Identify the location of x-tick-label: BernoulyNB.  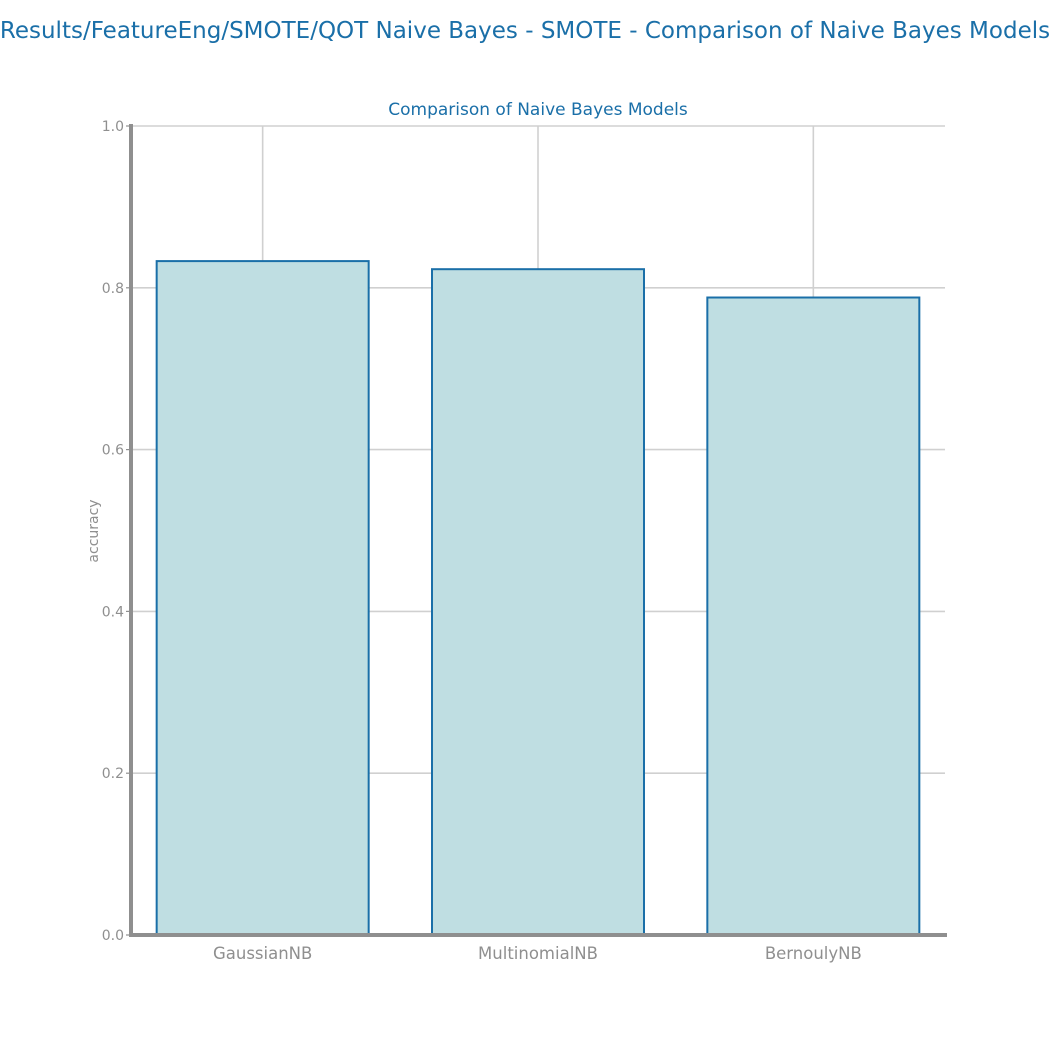
(813, 953).